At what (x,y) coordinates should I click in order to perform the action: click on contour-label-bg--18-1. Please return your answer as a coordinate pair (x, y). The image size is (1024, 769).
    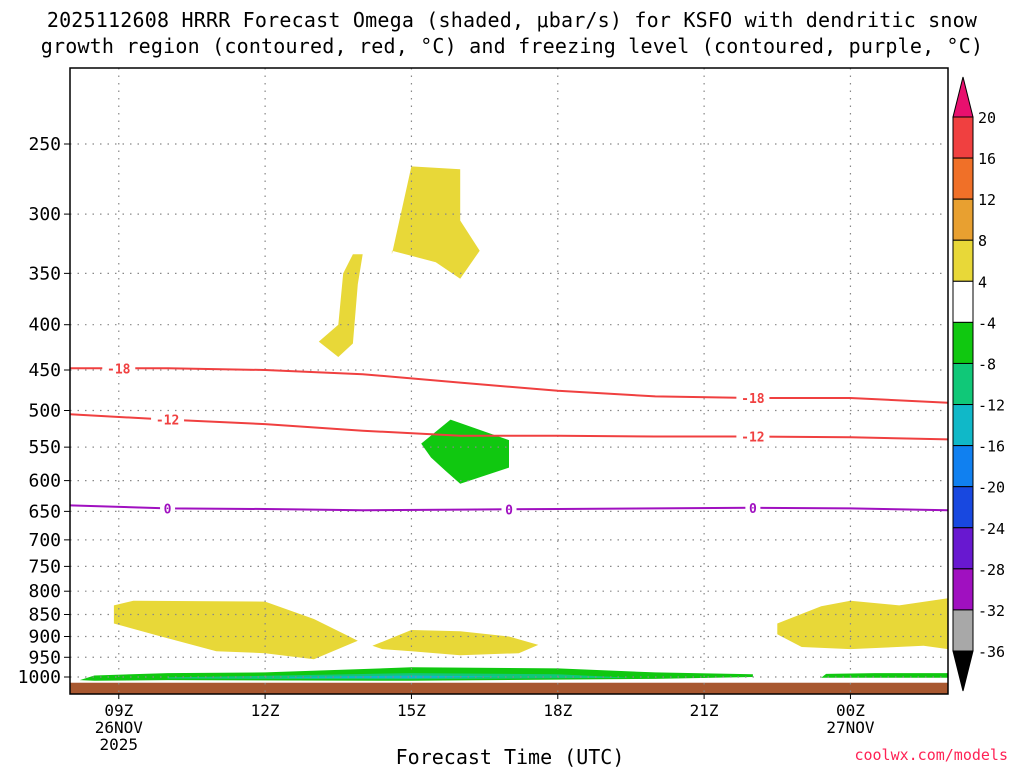
    Looking at the image, I should click on (119, 368).